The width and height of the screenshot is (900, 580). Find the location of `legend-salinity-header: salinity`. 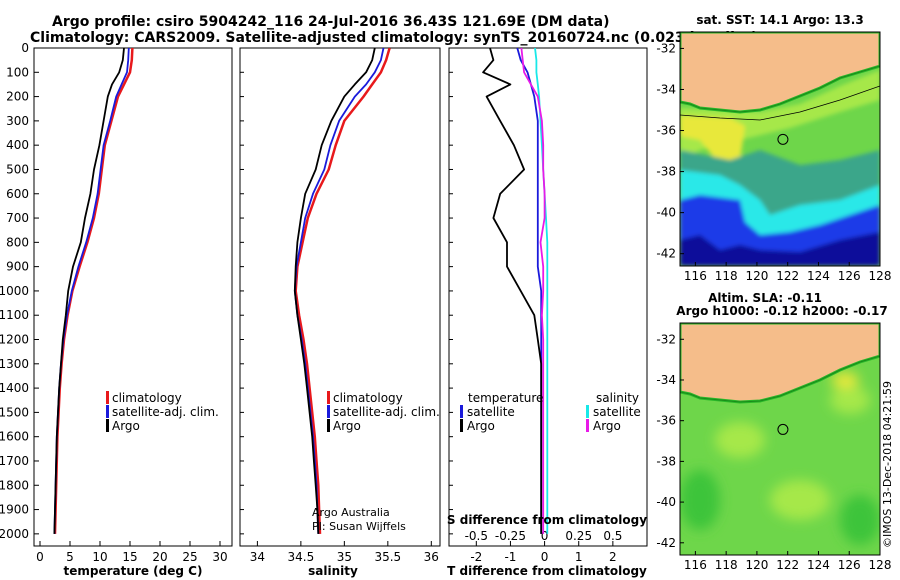

legend-salinity-header: salinity is located at coordinates (617, 398).